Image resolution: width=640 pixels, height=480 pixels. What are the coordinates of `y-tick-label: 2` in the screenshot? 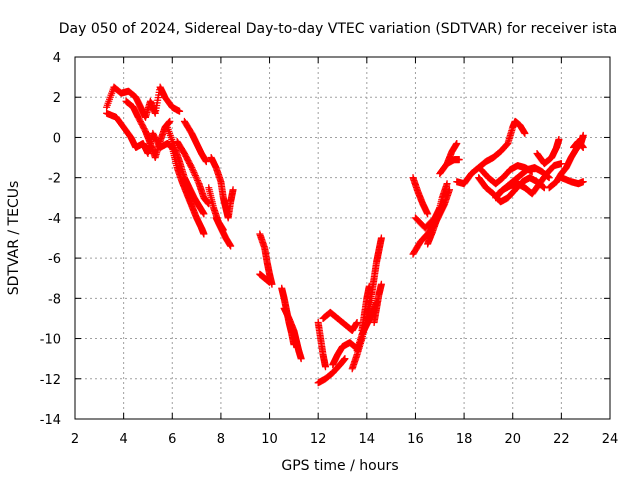 It's located at (57, 98).